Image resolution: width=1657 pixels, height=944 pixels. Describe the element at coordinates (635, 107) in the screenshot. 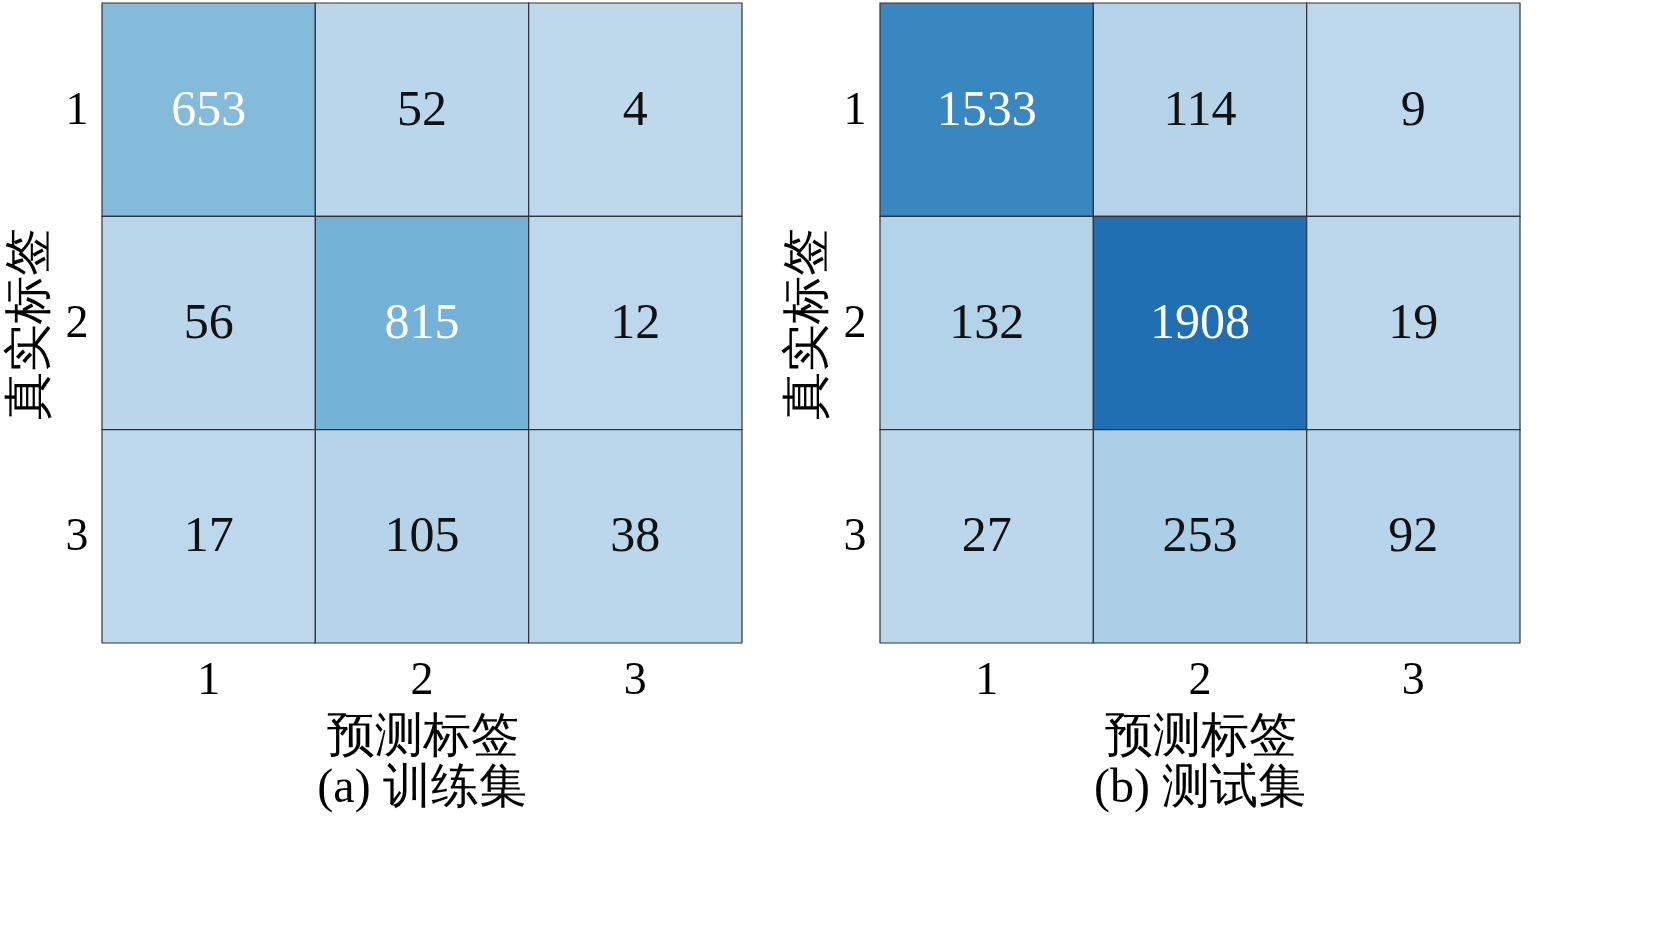

I see `data-label: 4` at that location.